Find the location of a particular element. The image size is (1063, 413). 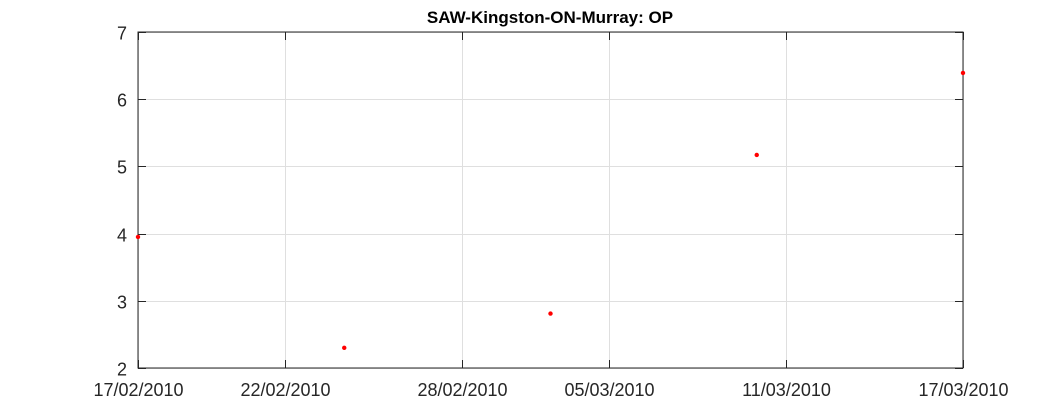

y-tick-label: 7 is located at coordinates (122, 34).